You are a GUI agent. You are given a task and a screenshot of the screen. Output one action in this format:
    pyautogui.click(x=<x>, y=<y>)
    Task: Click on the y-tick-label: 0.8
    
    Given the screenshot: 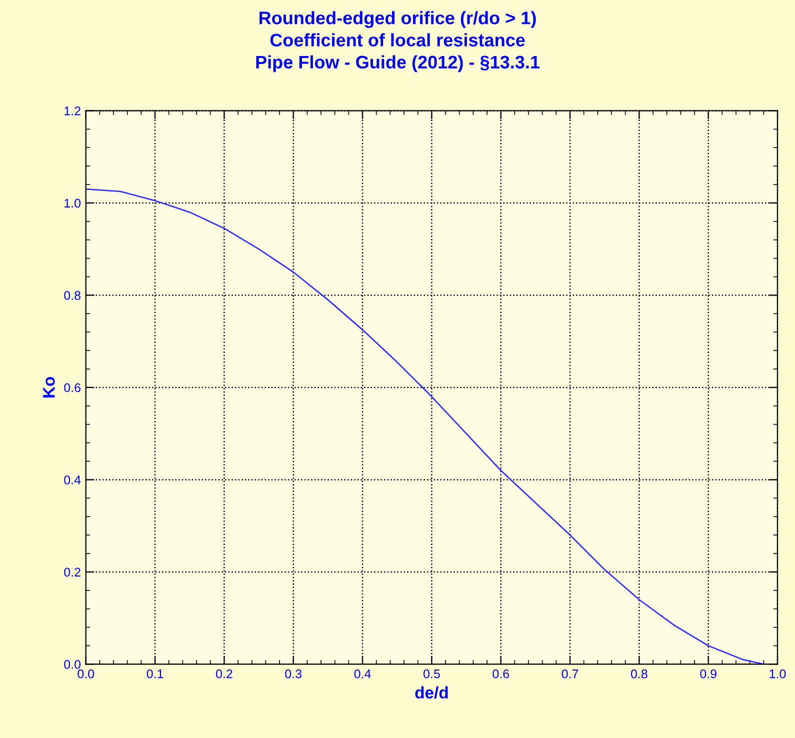 What is the action you would take?
    pyautogui.click(x=72, y=295)
    